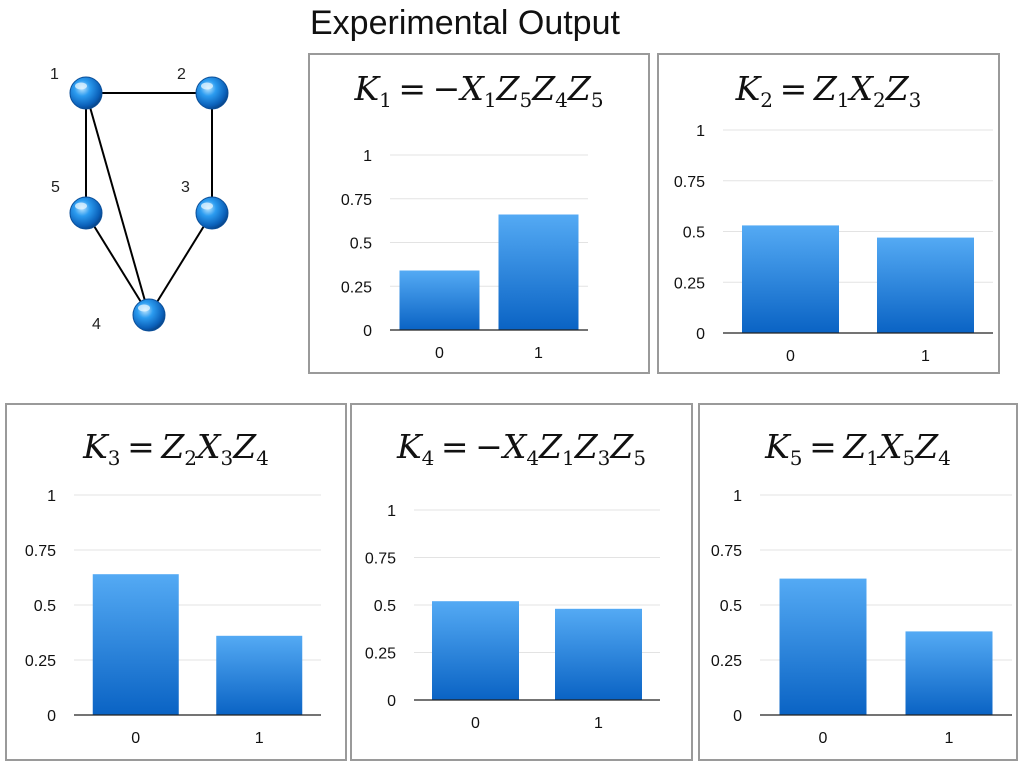 Image resolution: width=1024 pixels, height=768 pixels. What do you see at coordinates (465, 23) in the screenshot?
I see `figure-title: Experimental Output` at bounding box center [465, 23].